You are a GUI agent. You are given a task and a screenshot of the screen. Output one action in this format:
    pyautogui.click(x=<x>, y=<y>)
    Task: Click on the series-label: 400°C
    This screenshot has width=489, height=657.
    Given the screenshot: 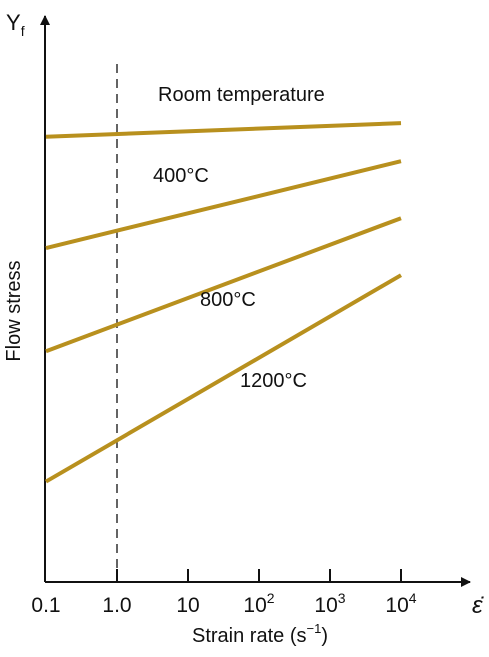 What is the action you would take?
    pyautogui.click(x=181, y=176)
    